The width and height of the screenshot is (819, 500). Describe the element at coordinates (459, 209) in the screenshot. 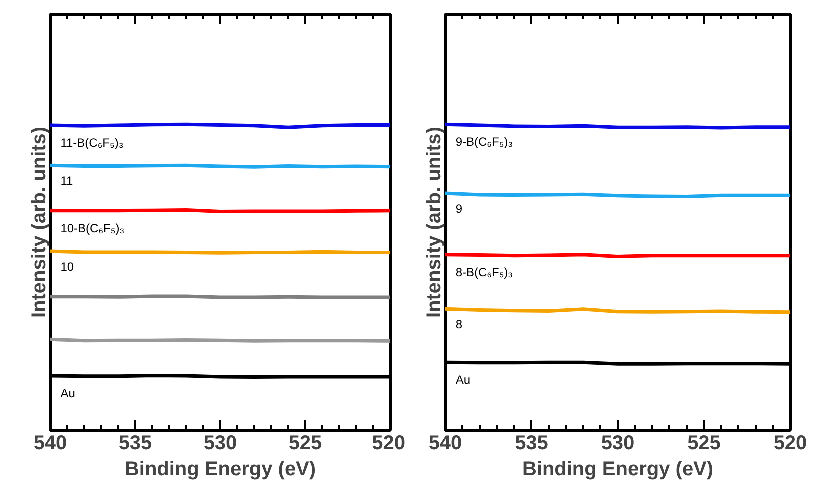

I see `series-label: 9` at that location.